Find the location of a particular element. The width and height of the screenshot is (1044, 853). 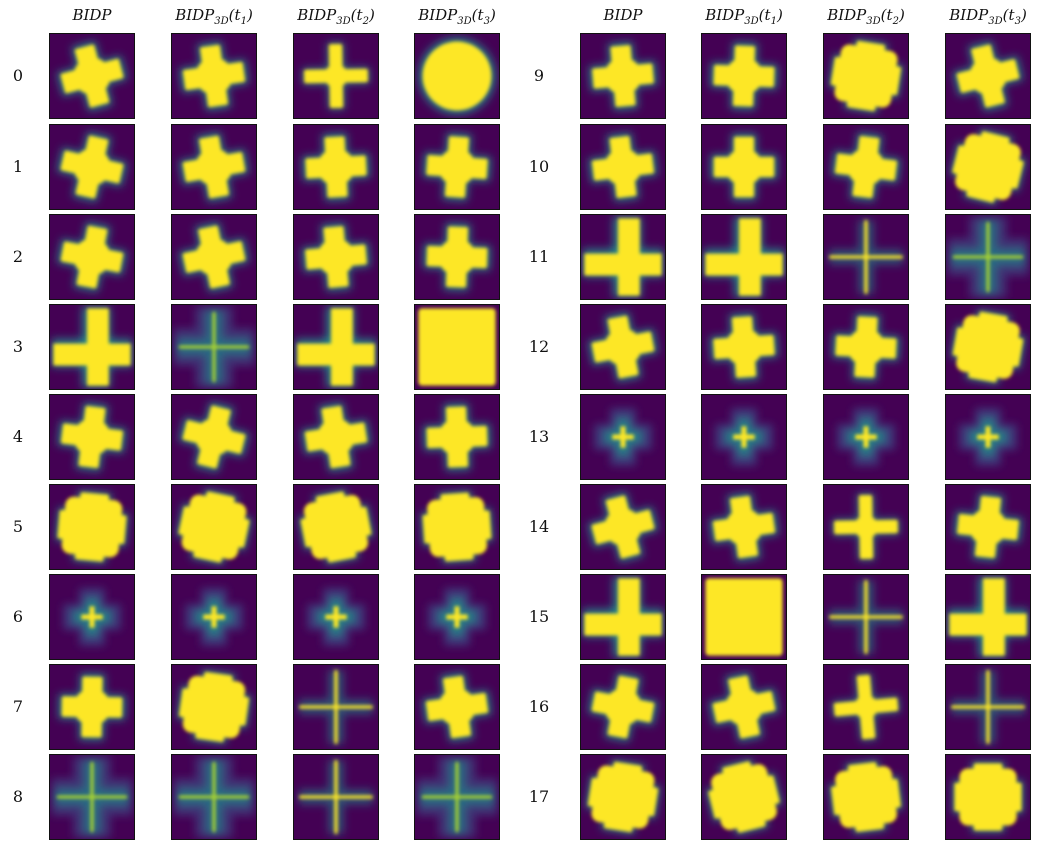

row-label: 7 is located at coordinates (18, 706).